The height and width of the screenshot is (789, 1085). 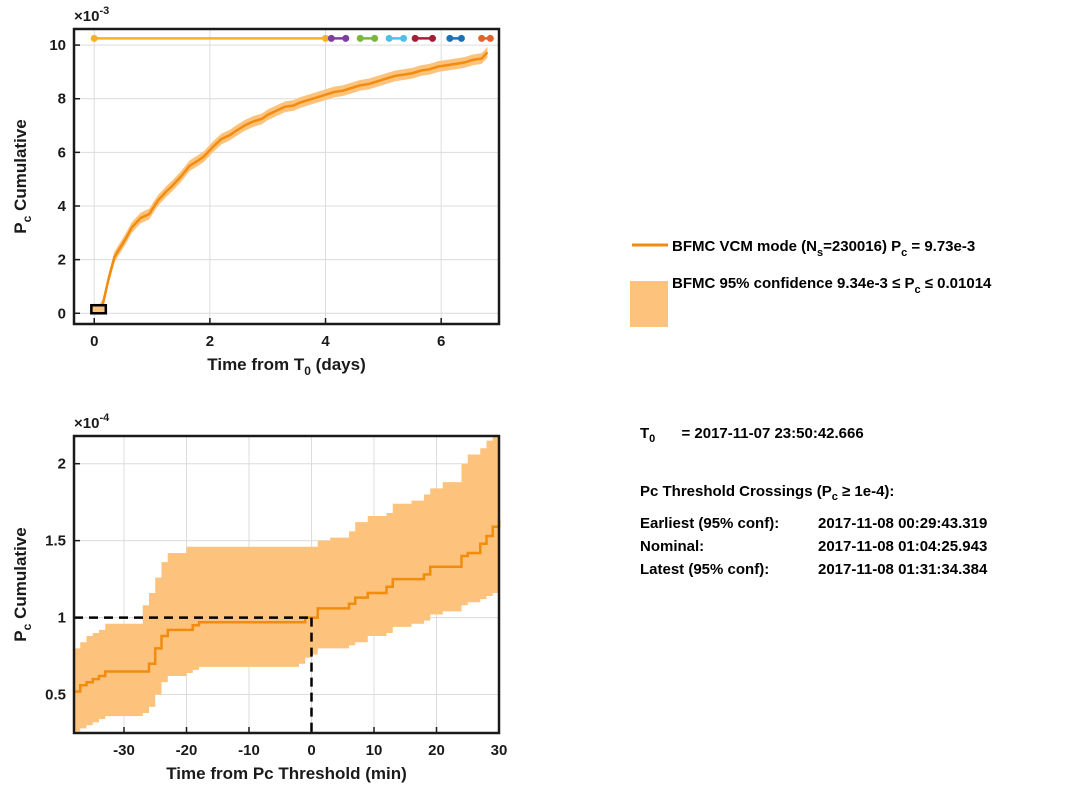 What do you see at coordinates (92, 422) in the screenshot?
I see `bottom-exponent-label: ×10⁻⁴` at bounding box center [92, 422].